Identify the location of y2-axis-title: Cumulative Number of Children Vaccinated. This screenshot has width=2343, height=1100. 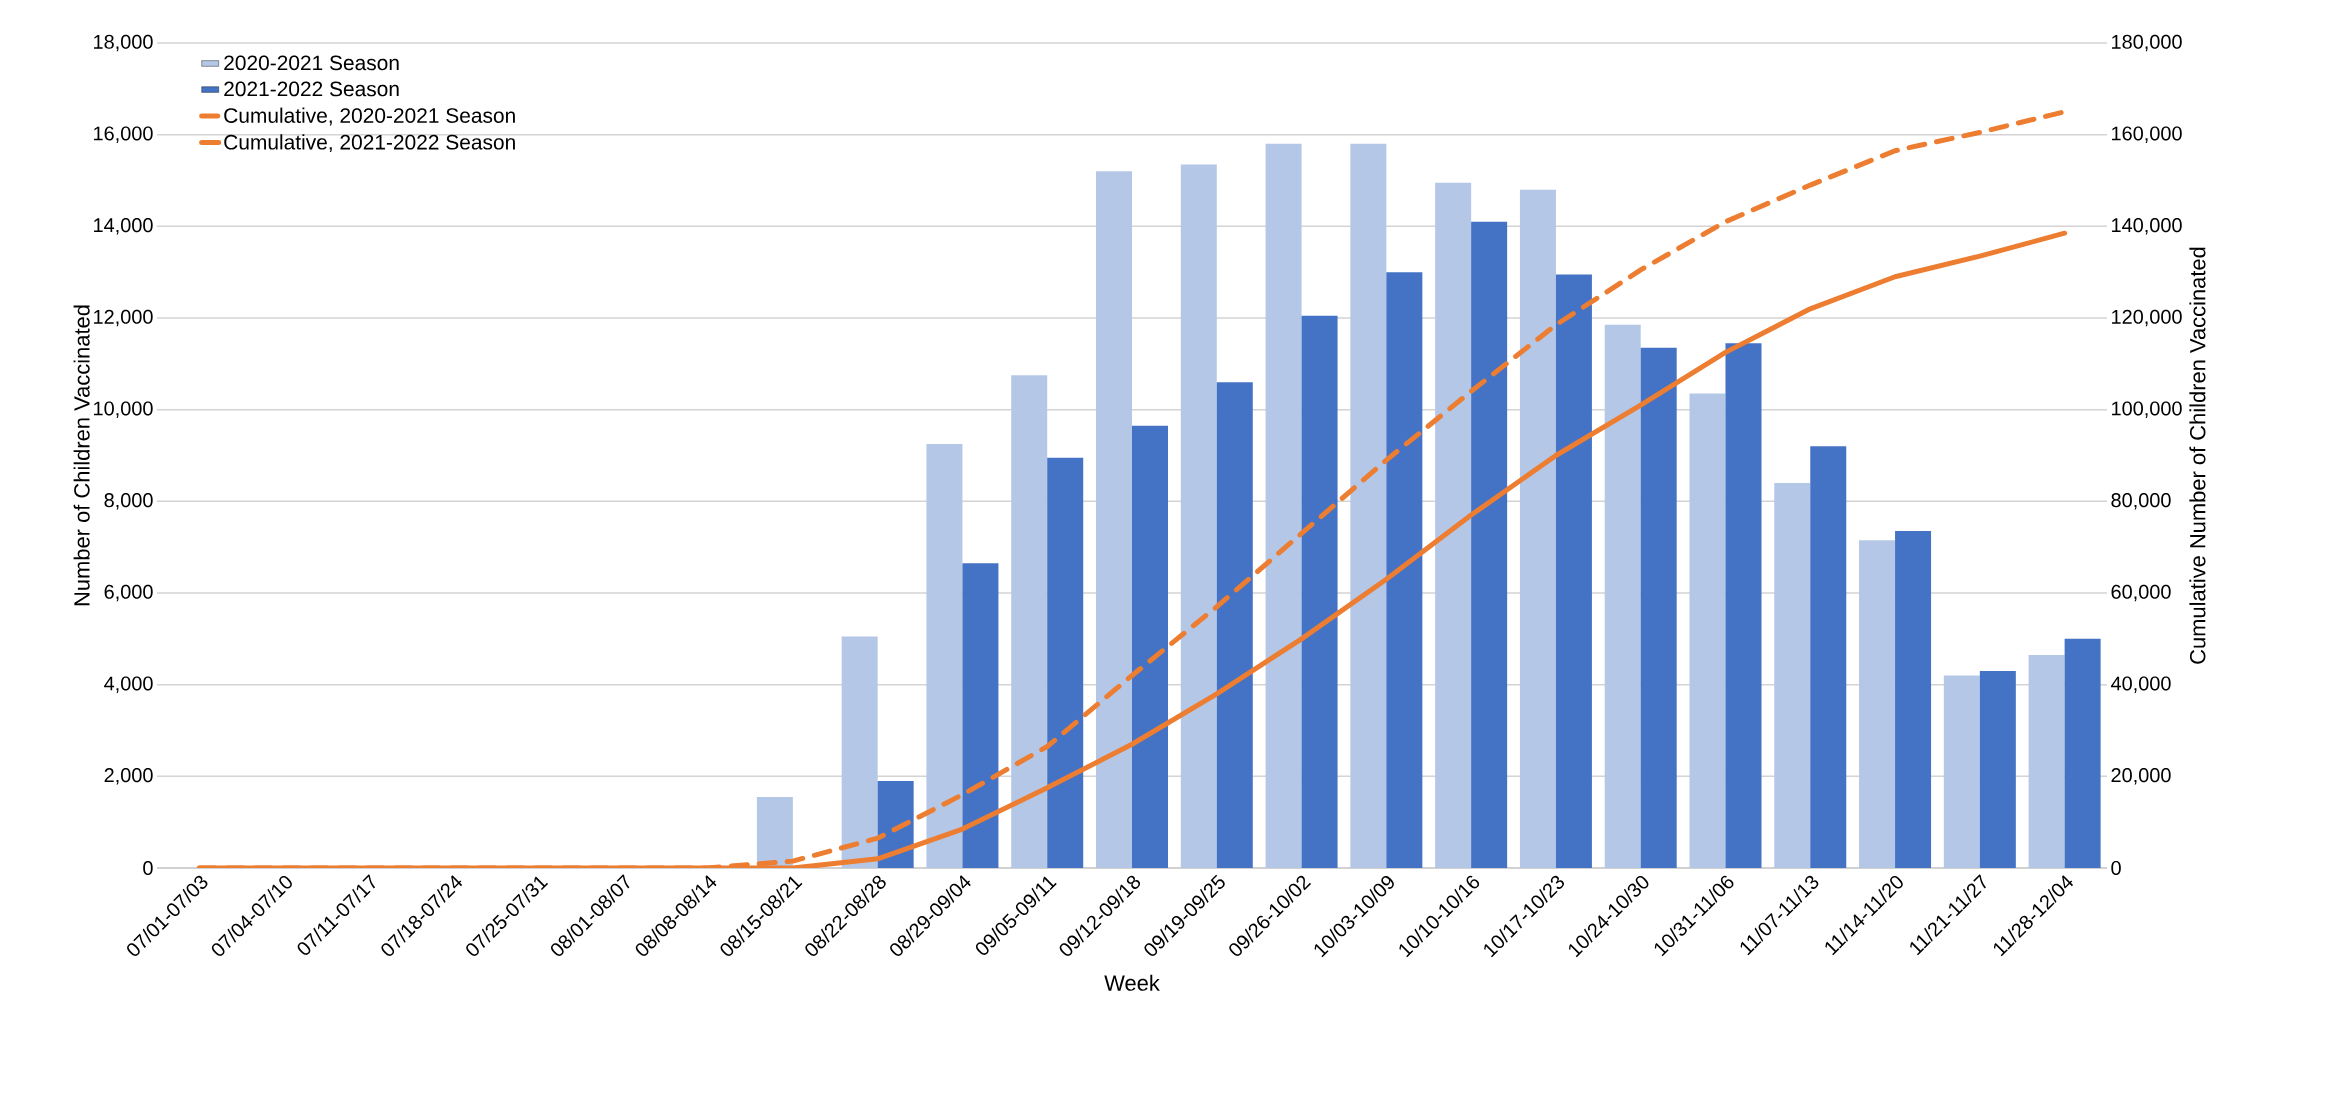
(2197, 455).